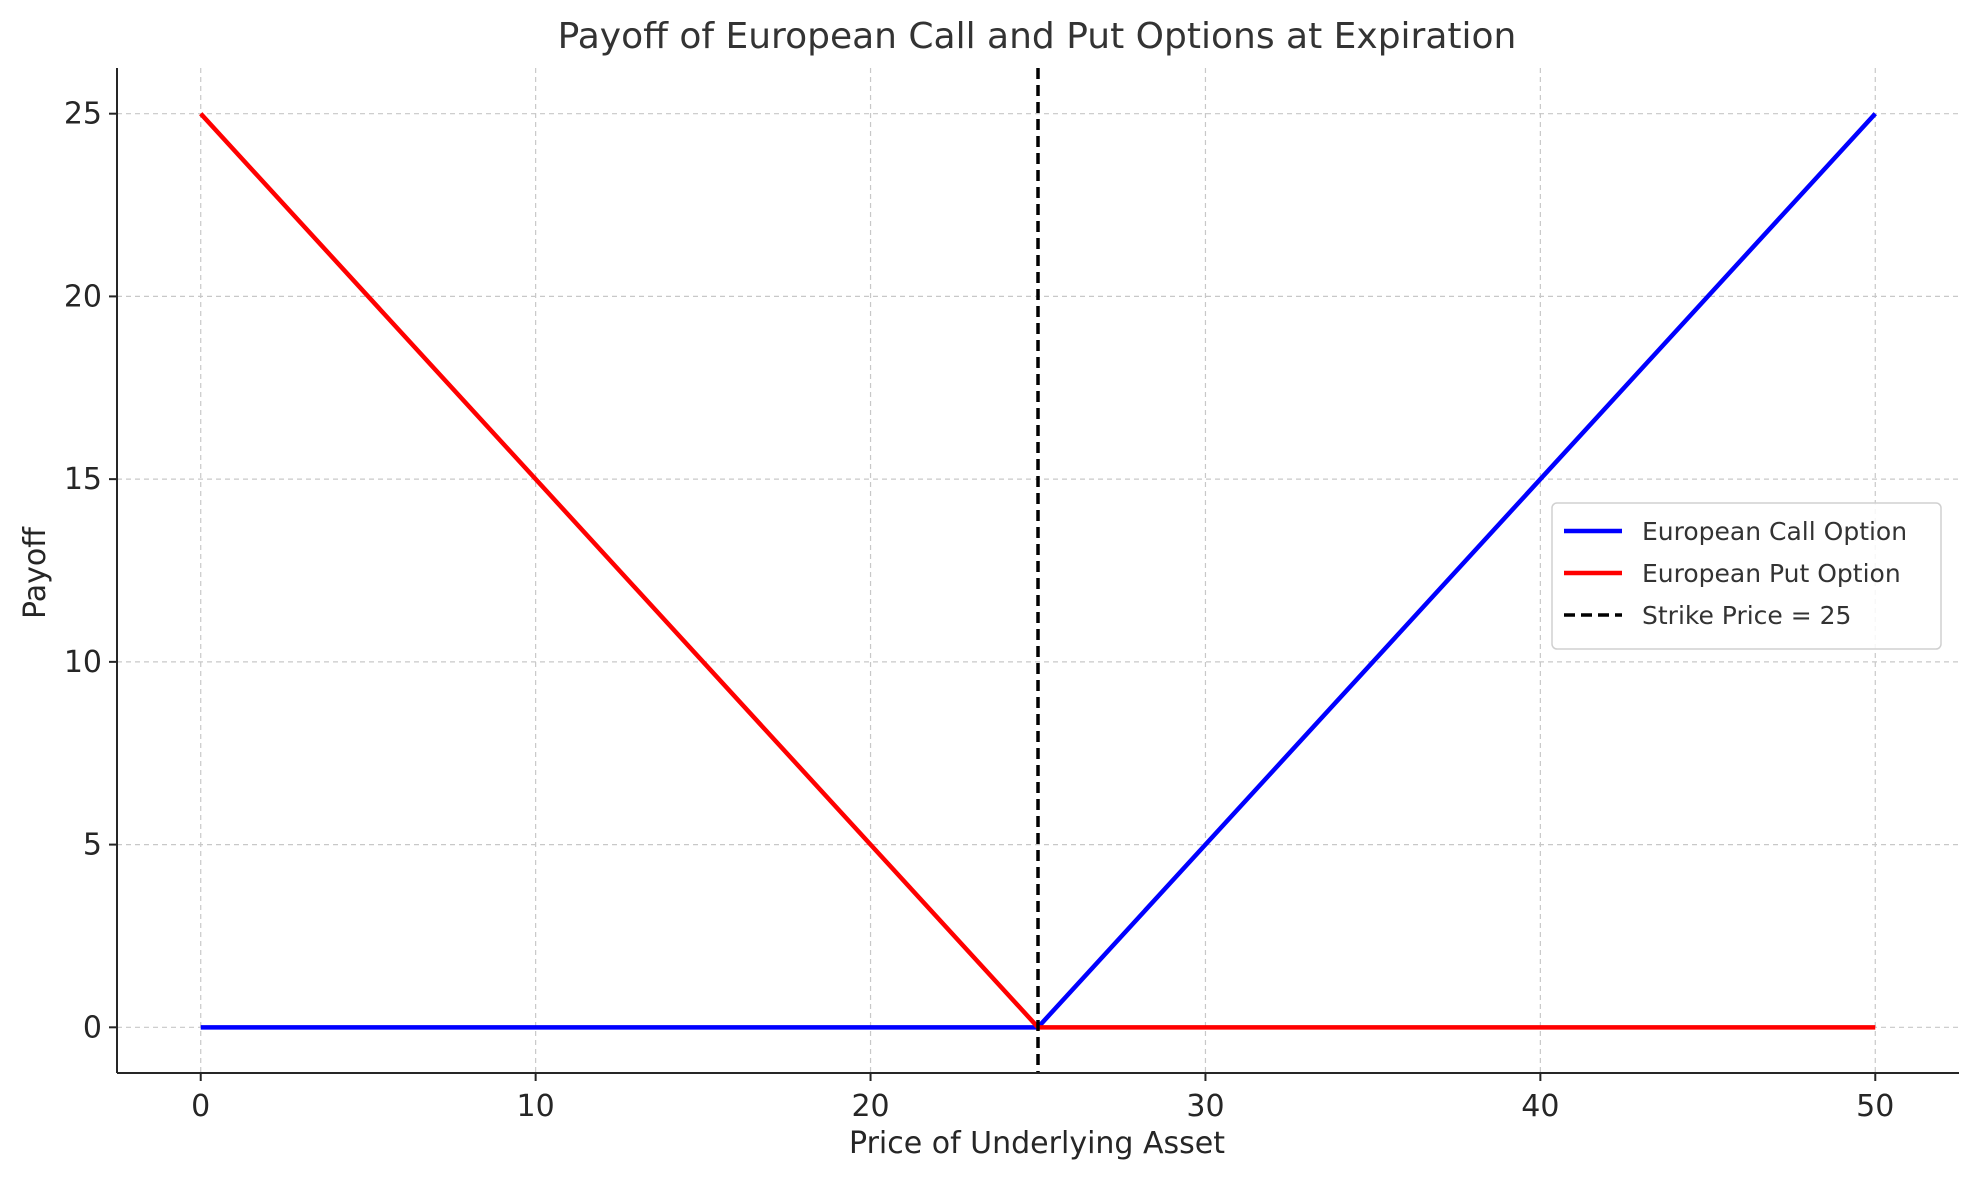 This screenshot has height=1180, width=1979. I want to click on x-tick-label: 10, so click(536, 1106).